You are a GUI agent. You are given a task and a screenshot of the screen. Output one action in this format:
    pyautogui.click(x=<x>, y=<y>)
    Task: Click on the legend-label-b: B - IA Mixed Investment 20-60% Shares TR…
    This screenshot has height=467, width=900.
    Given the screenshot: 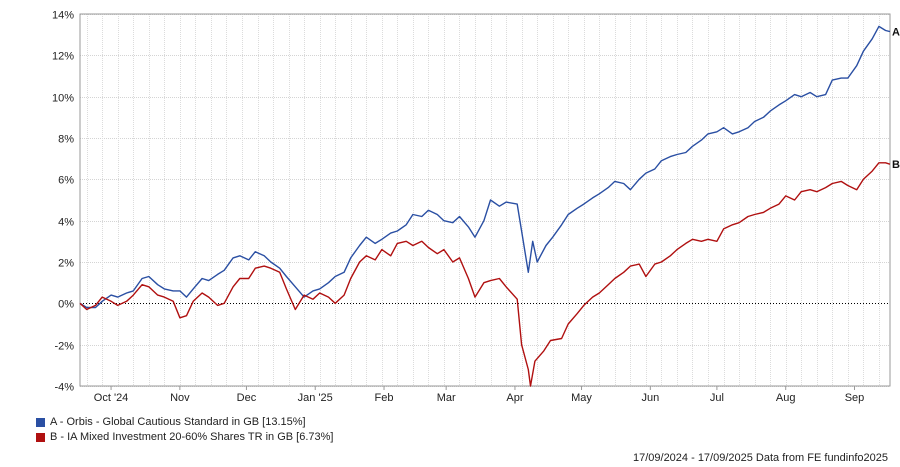 What is the action you would take?
    pyautogui.click(x=192, y=437)
    